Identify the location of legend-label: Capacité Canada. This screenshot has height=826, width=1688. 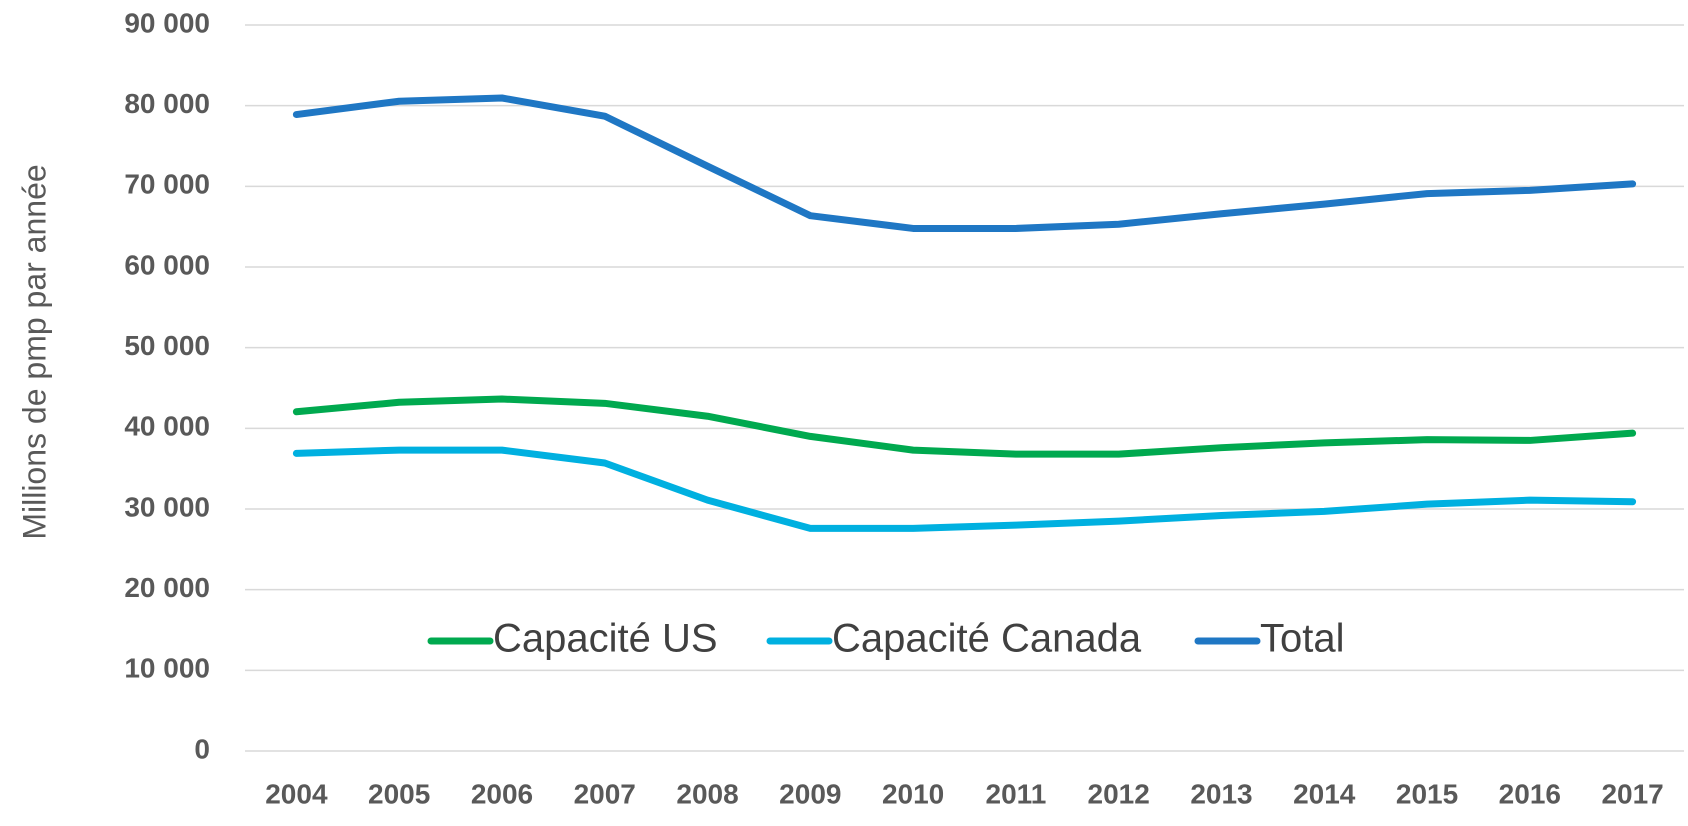
(987, 639).